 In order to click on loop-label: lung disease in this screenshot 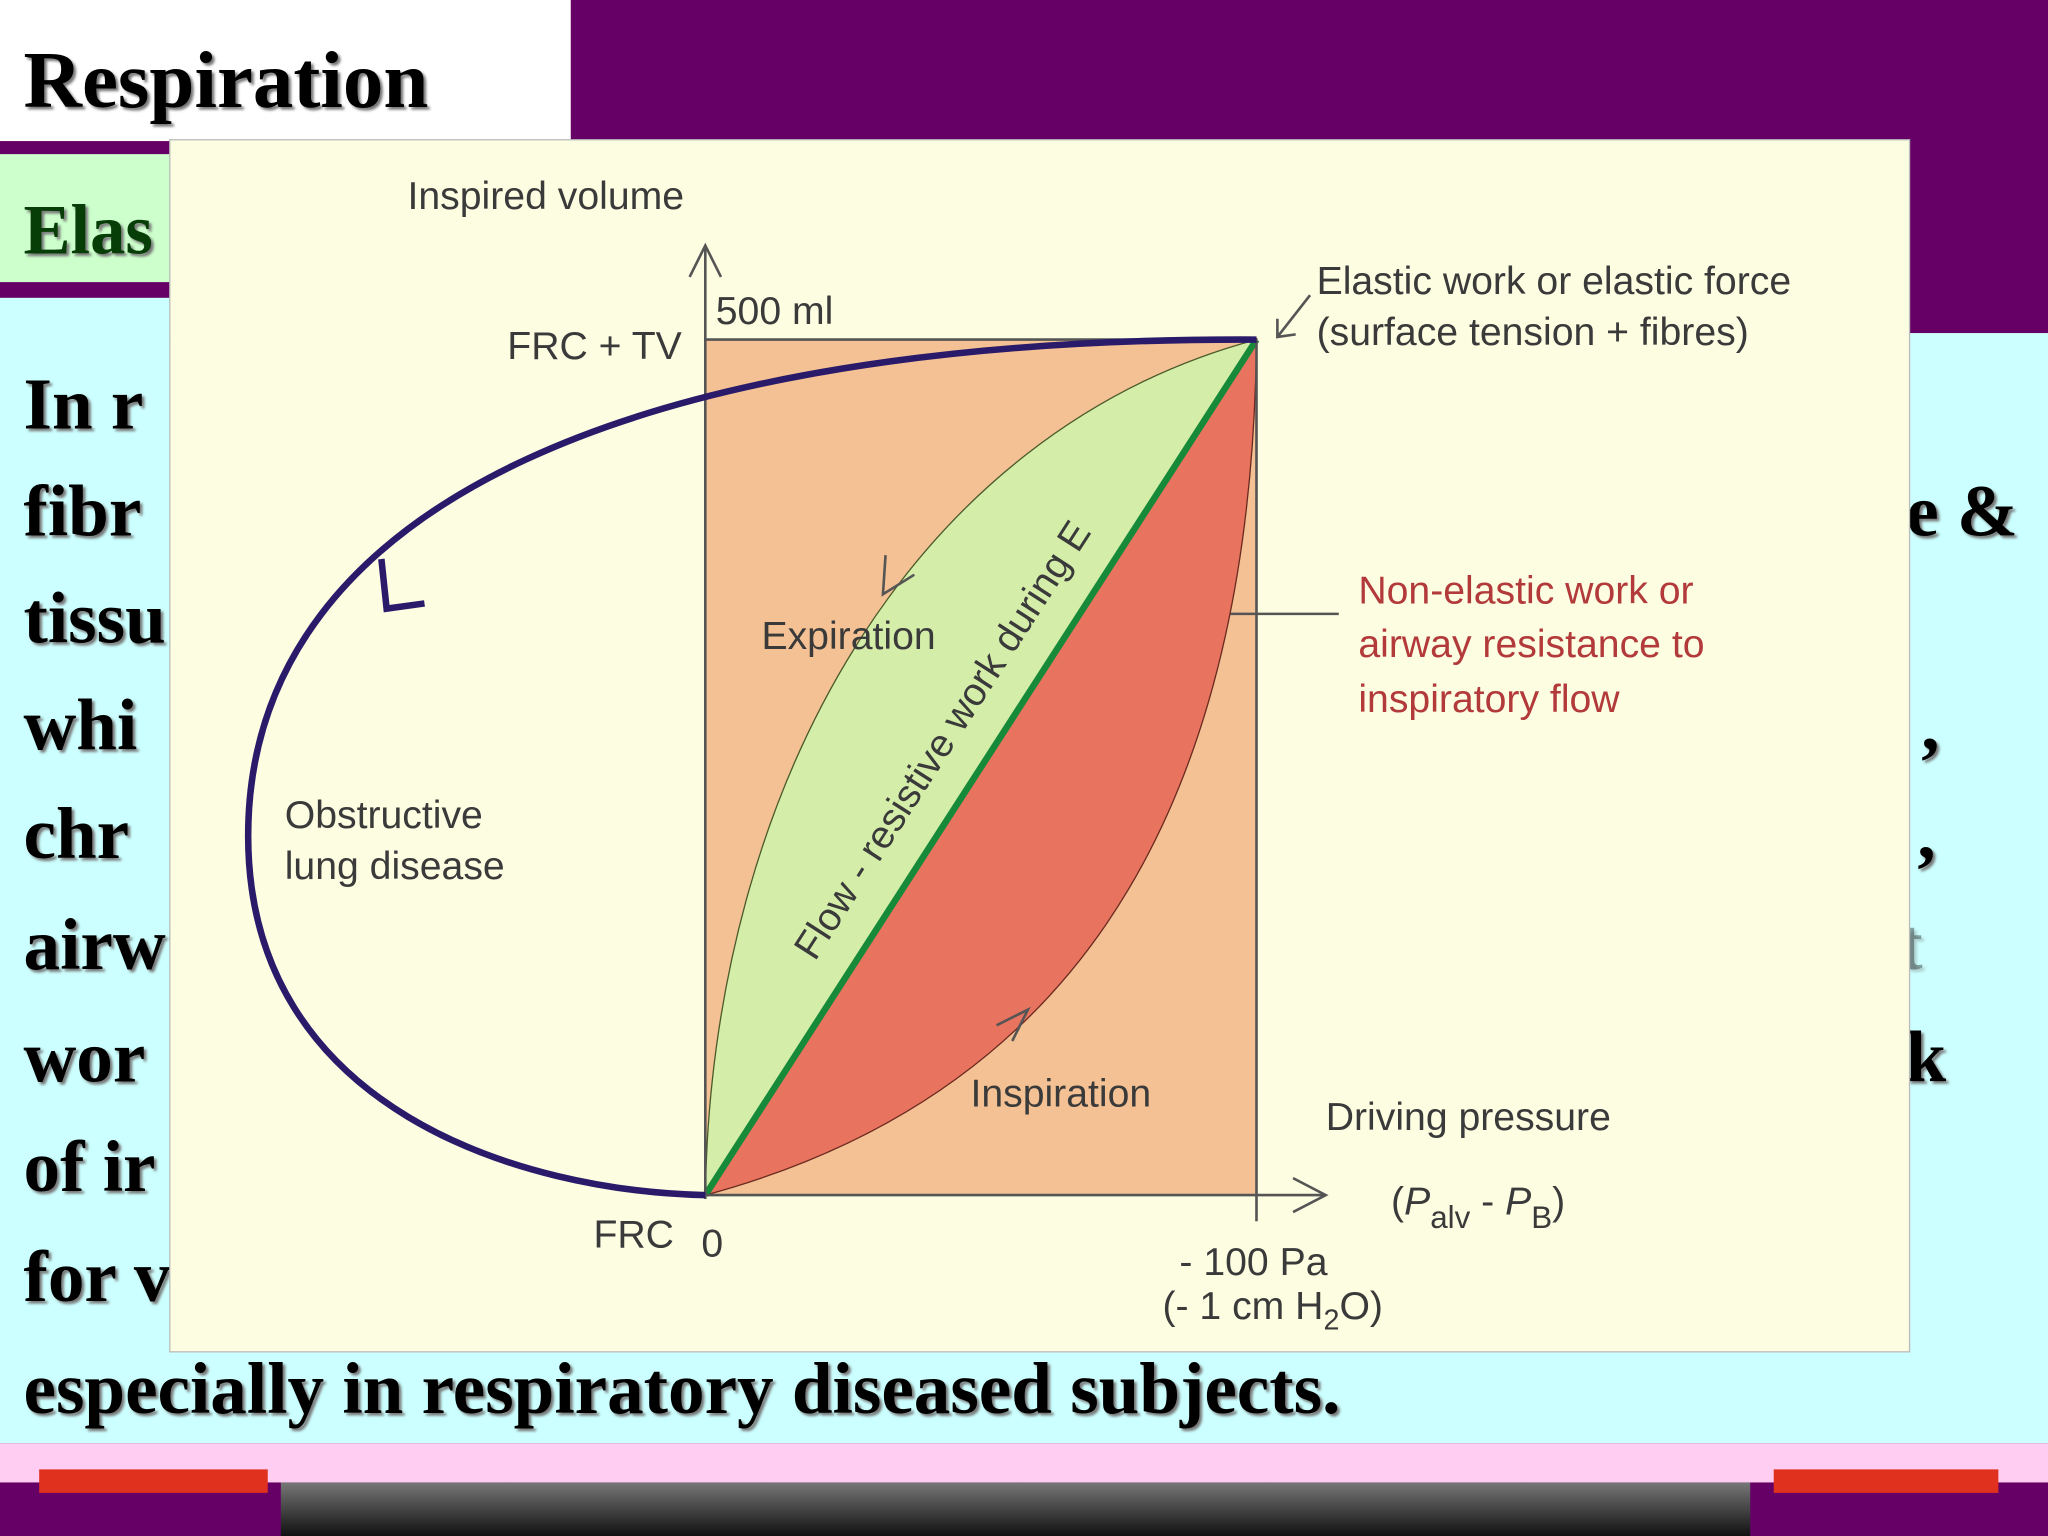, I will do `click(395, 866)`.